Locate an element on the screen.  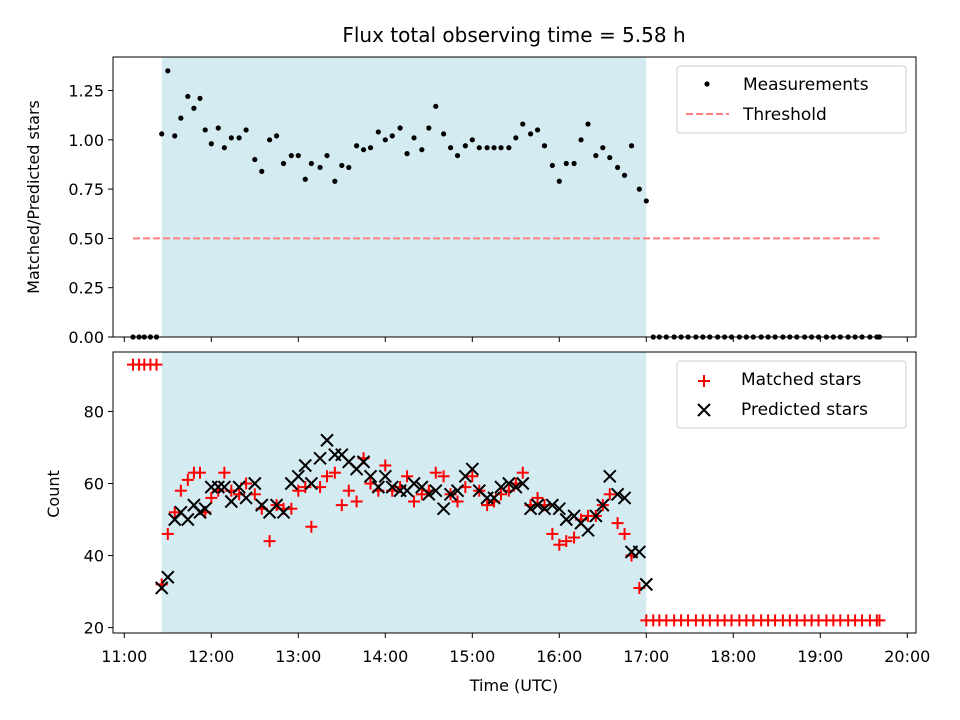
top-y-tick-label: 0.00 is located at coordinates (86, 337).